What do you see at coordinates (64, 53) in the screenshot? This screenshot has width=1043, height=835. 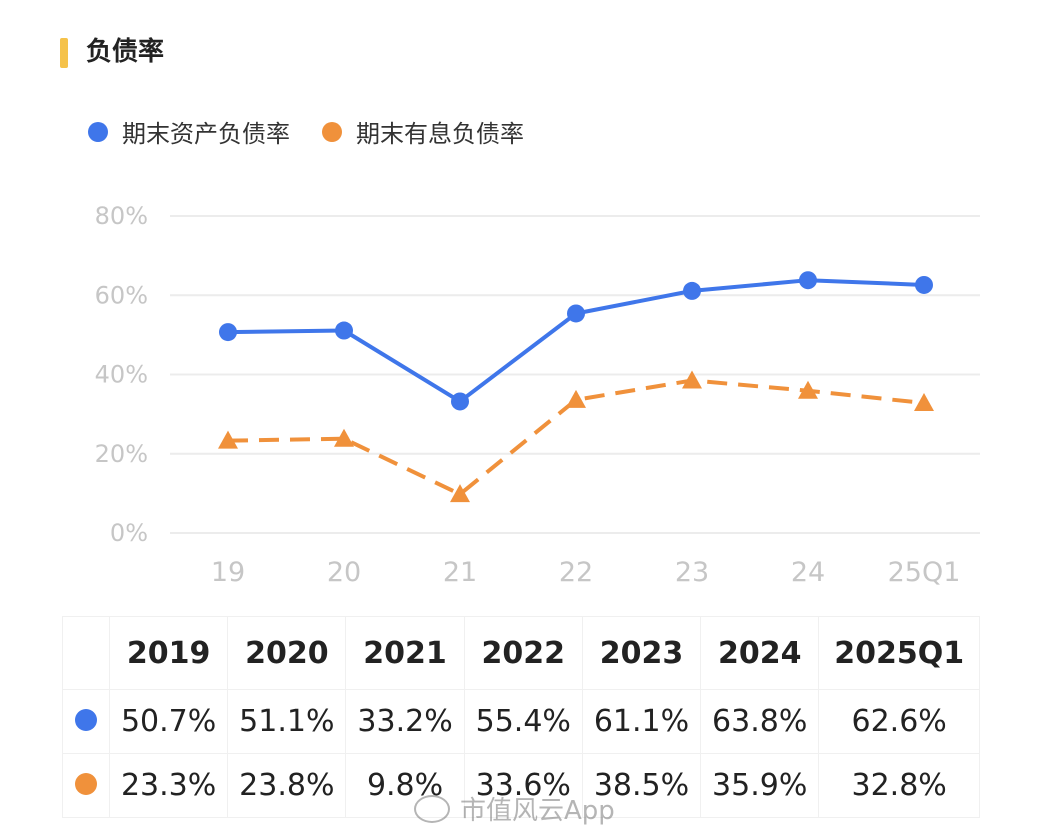 I see `title-accent-bar` at bounding box center [64, 53].